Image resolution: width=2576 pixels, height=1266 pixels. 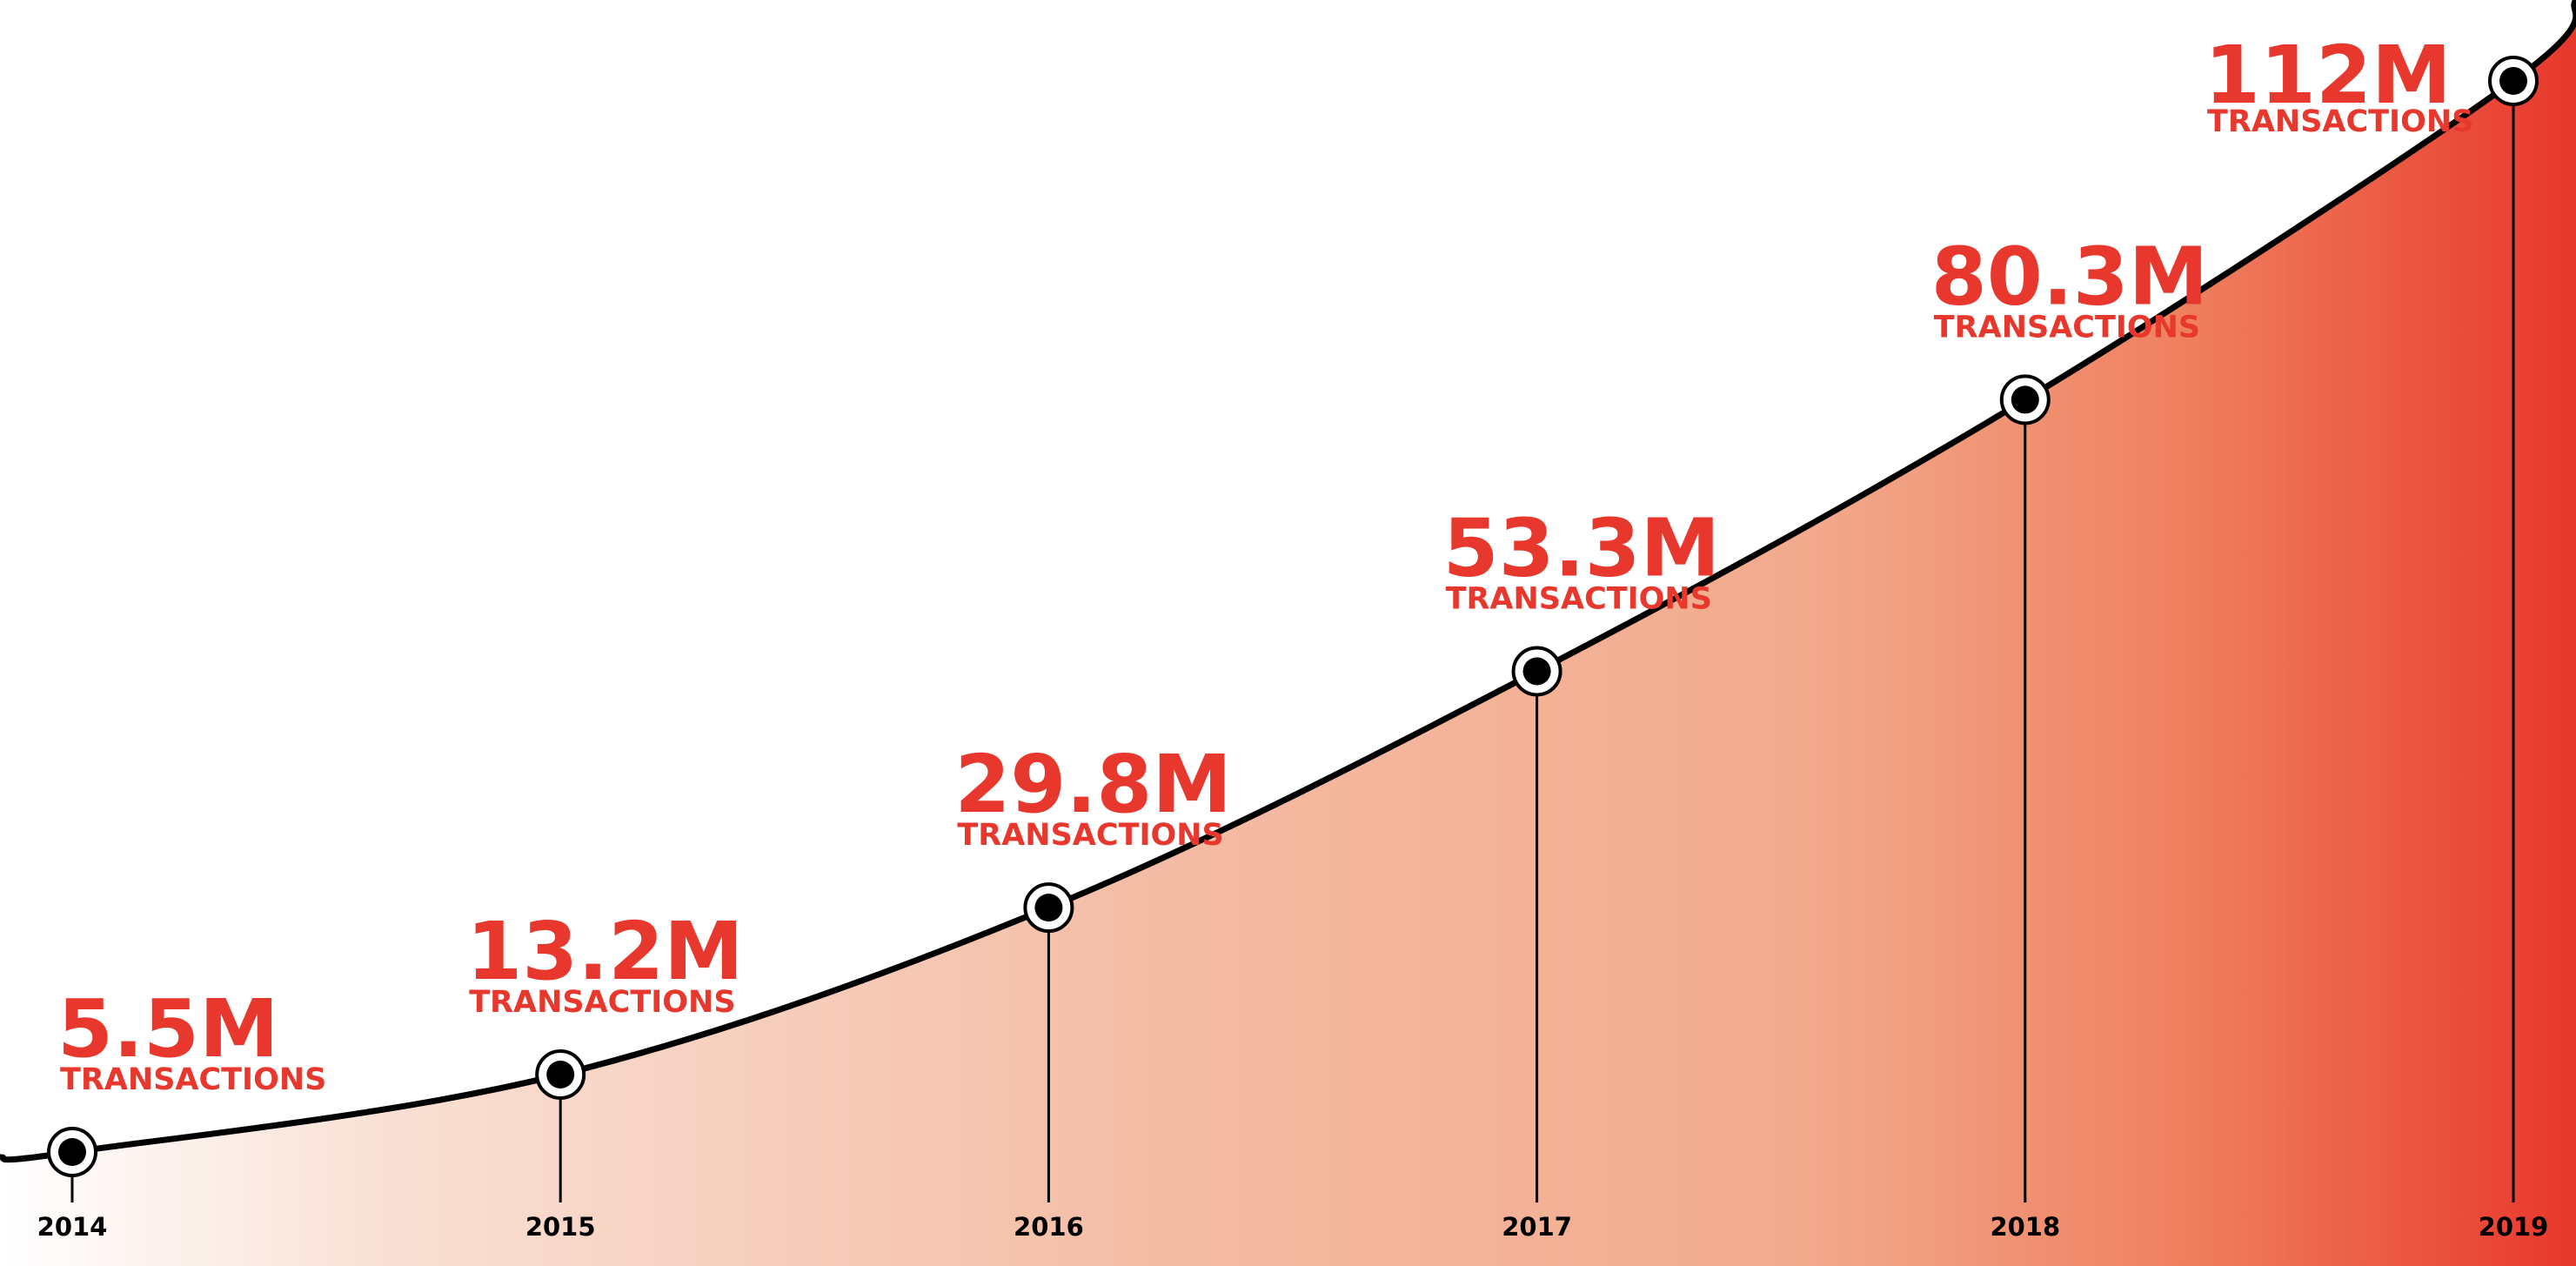 I want to click on year-label: 2014, so click(x=72, y=1227).